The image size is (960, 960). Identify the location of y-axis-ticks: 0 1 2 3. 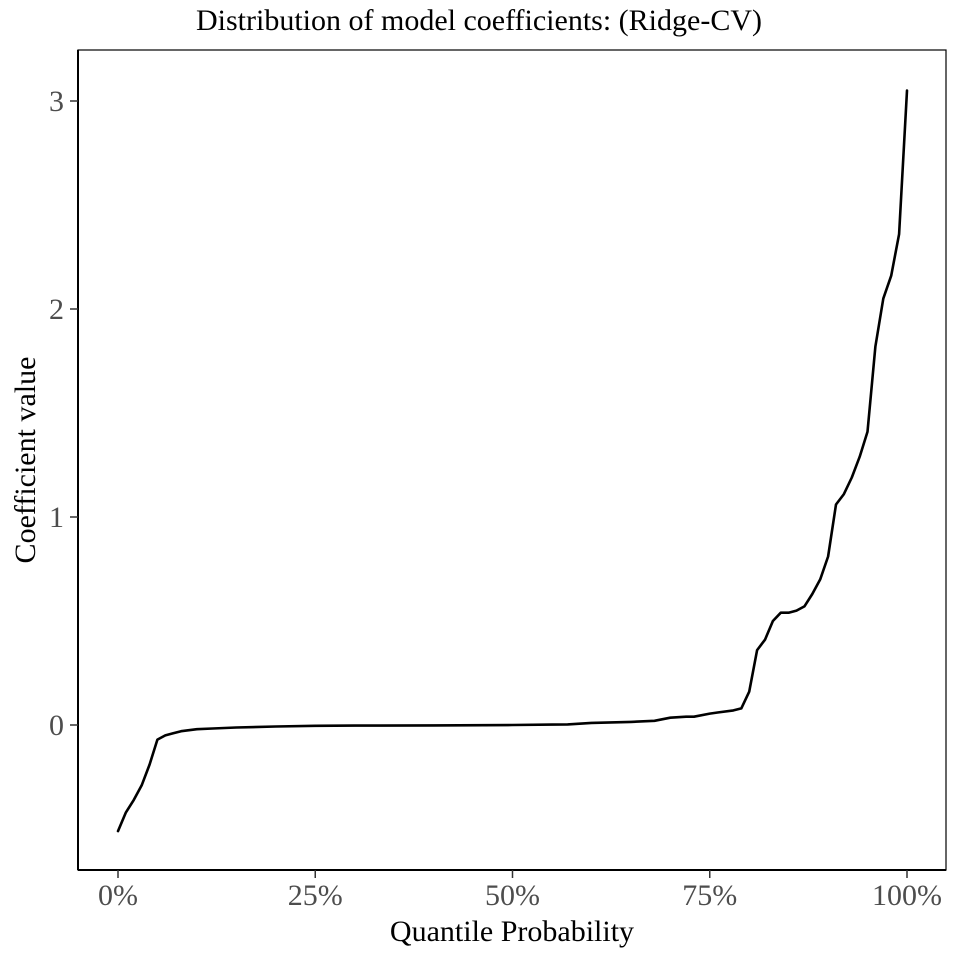
(63, 413).